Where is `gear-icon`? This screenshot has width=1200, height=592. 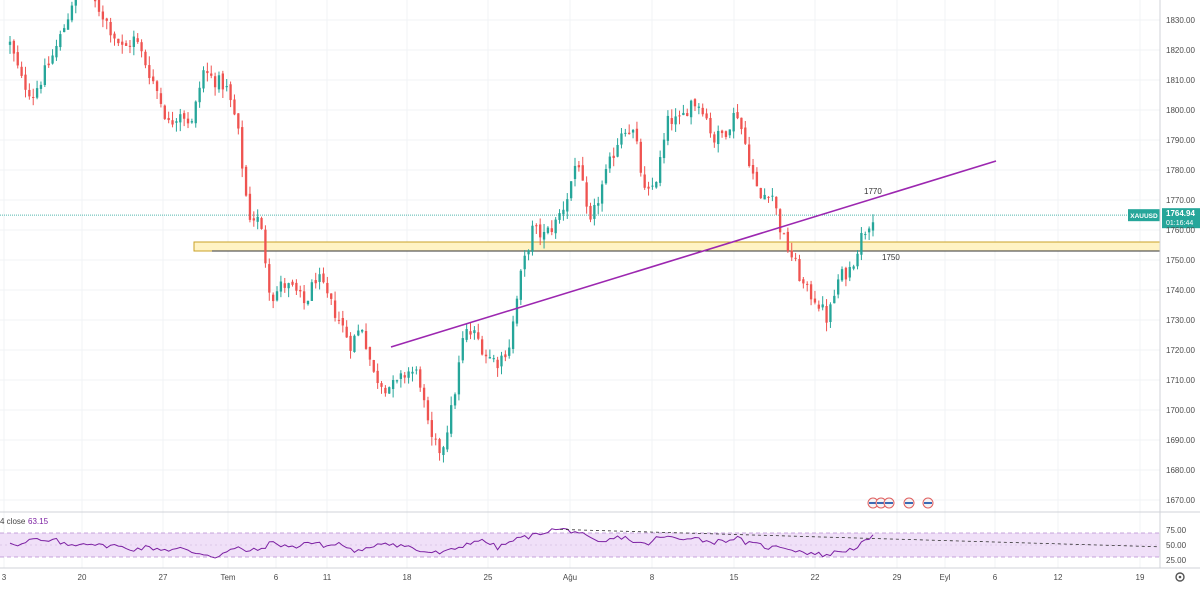 gear-icon is located at coordinates (1180, 577).